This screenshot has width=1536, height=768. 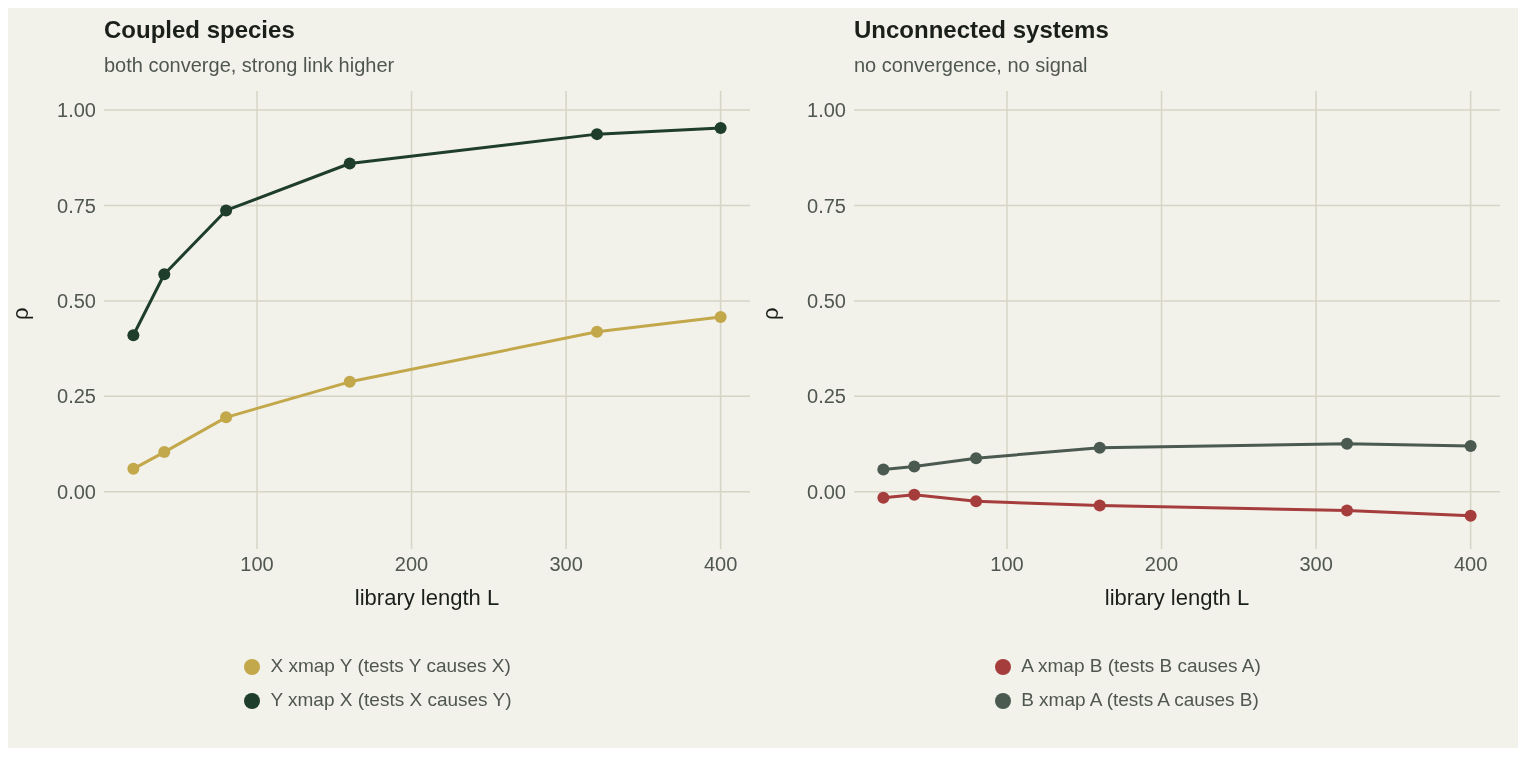 I want to click on legend-label: Y xmap X (tests X causes Y), so click(x=391, y=699).